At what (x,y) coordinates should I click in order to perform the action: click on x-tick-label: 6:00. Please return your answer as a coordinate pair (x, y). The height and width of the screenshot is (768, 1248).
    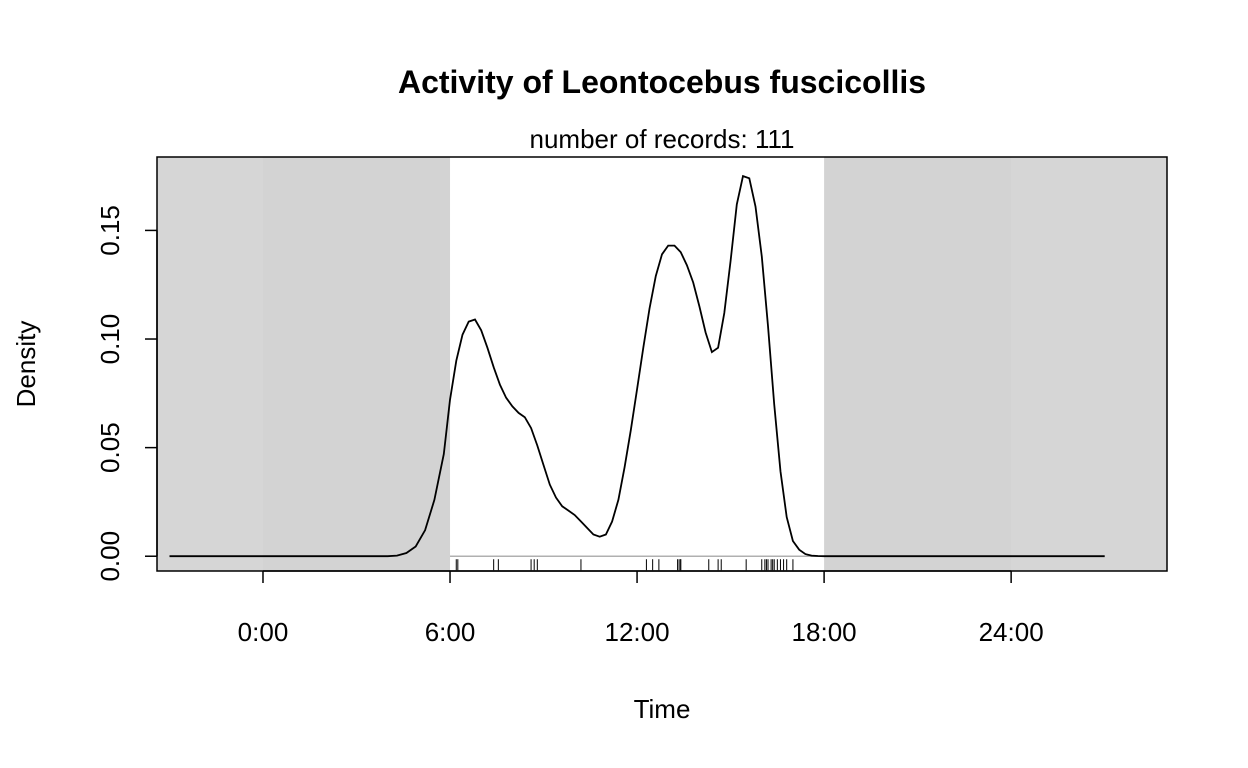
    Looking at the image, I should click on (450, 632).